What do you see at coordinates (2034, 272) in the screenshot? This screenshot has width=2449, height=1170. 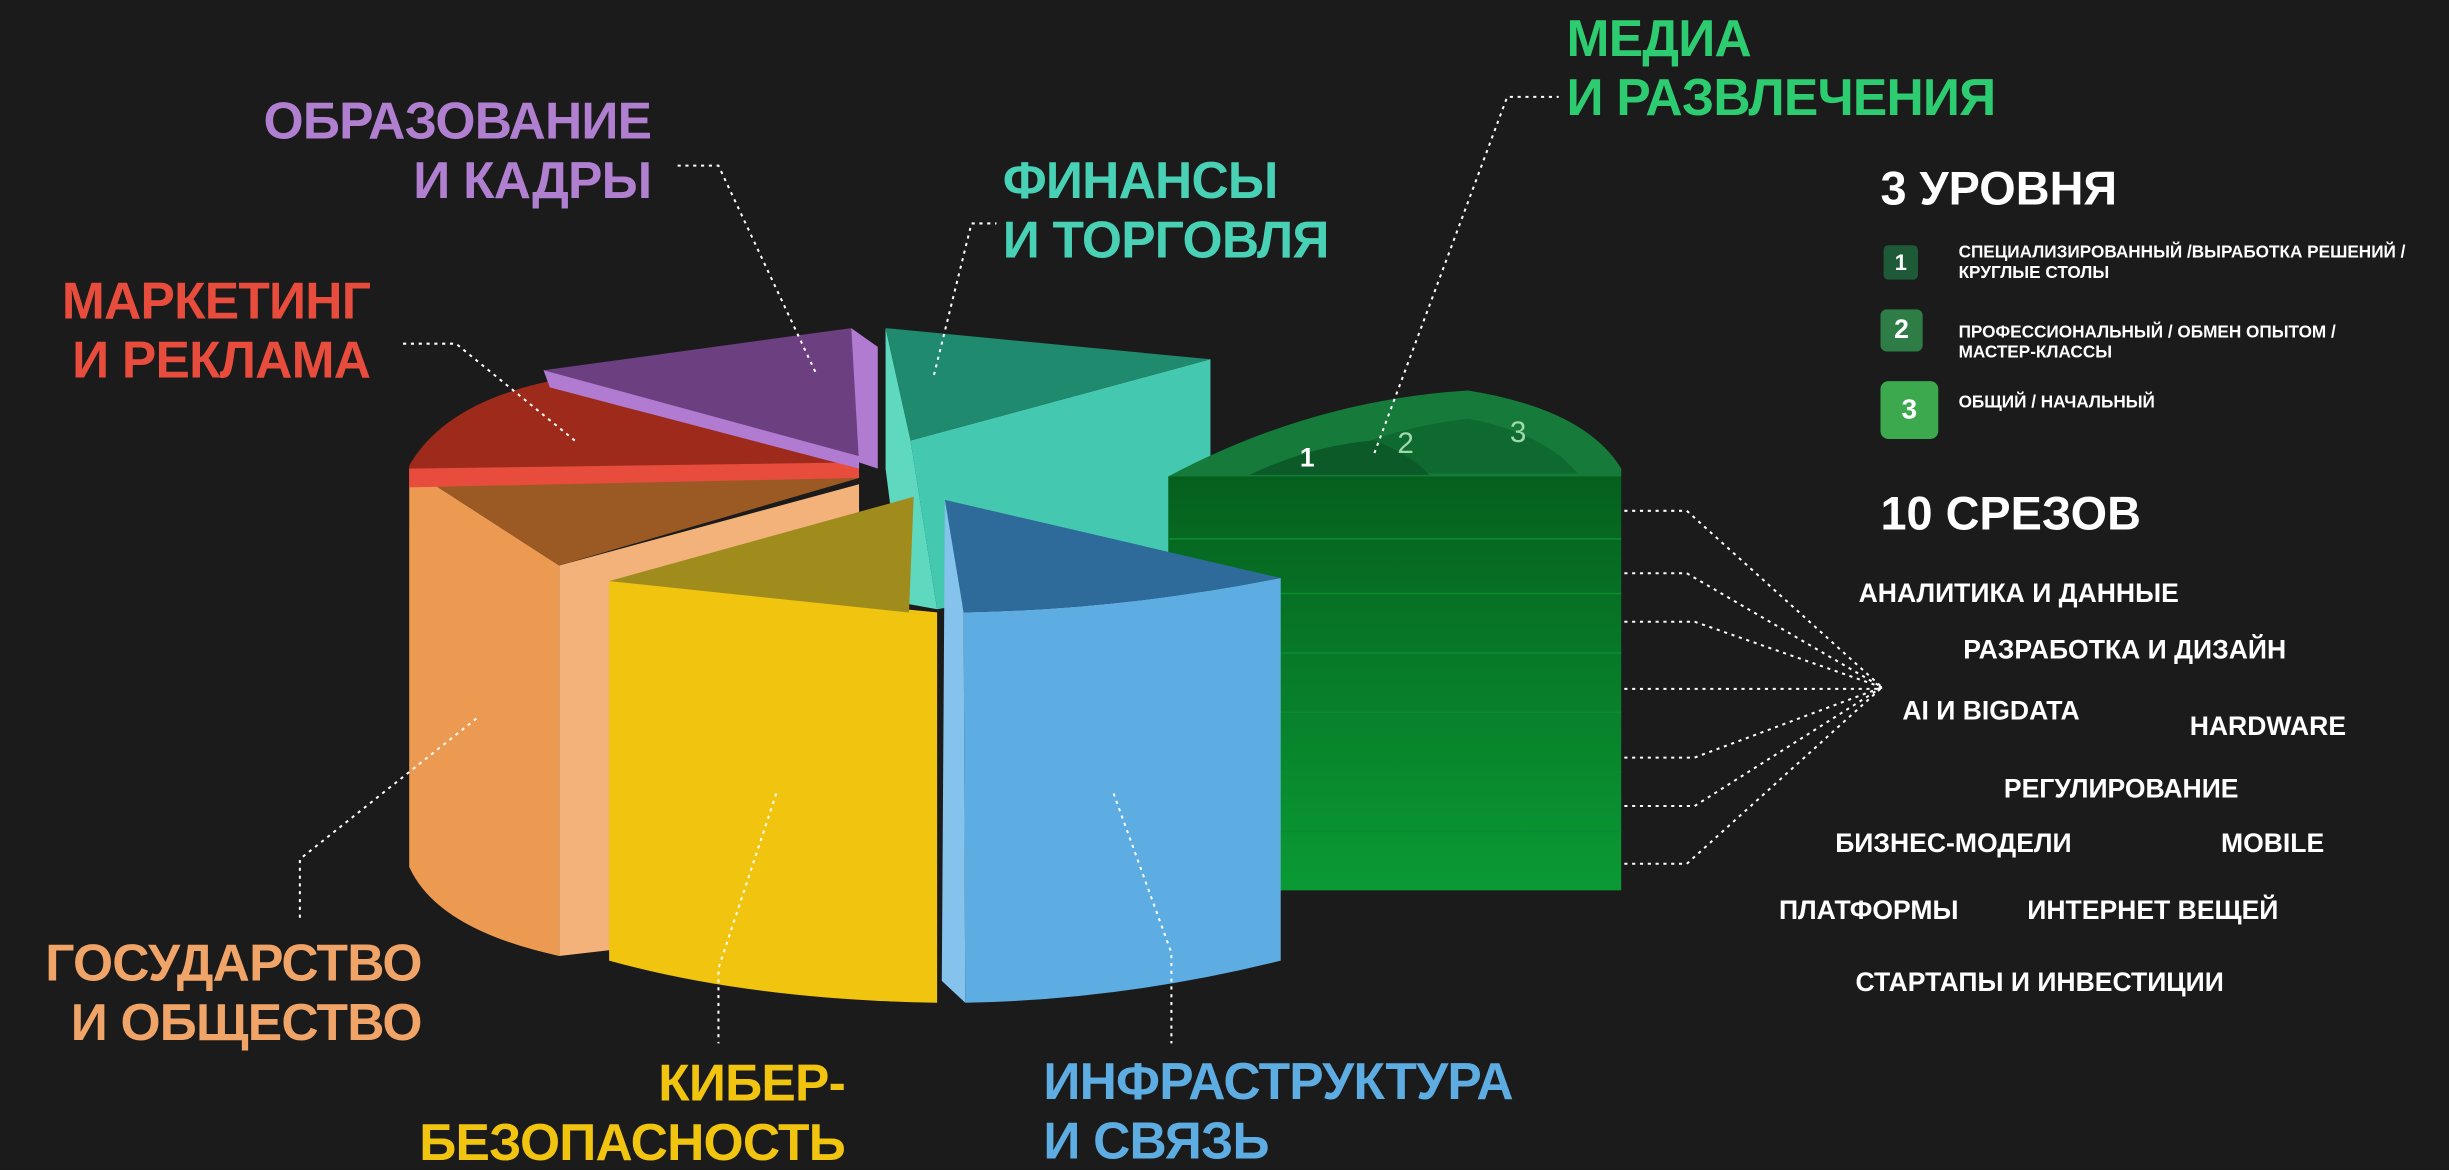 I see `level-text: КРУГЛЫЕ СТОЛЫ` at bounding box center [2034, 272].